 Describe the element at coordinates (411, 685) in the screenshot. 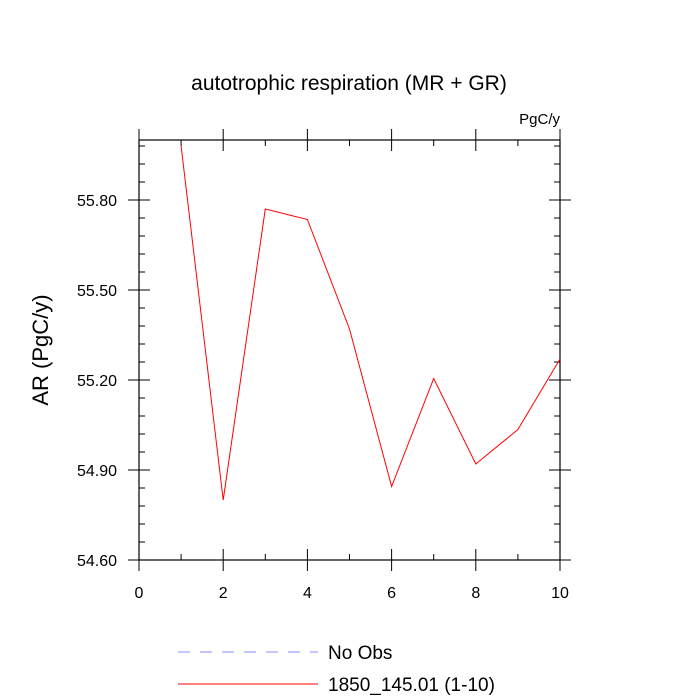

I see `legend-label-1850: 1850_145.01 (1-10)` at that location.